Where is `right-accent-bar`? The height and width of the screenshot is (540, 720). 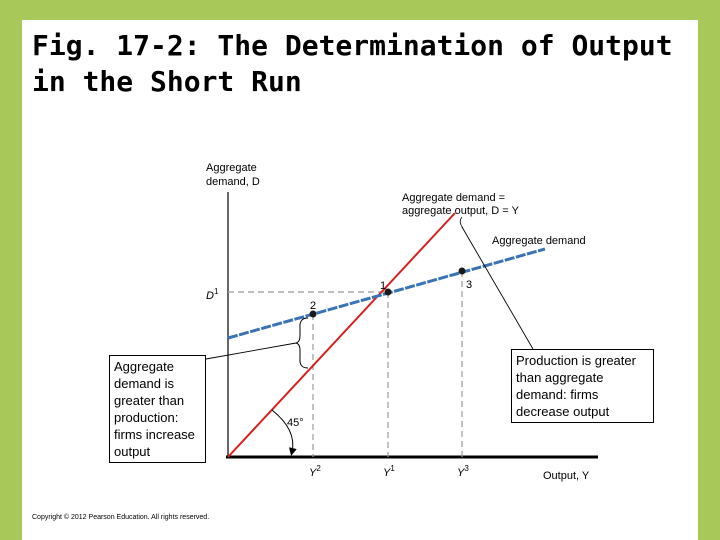 right-accent-bar is located at coordinates (709, 270).